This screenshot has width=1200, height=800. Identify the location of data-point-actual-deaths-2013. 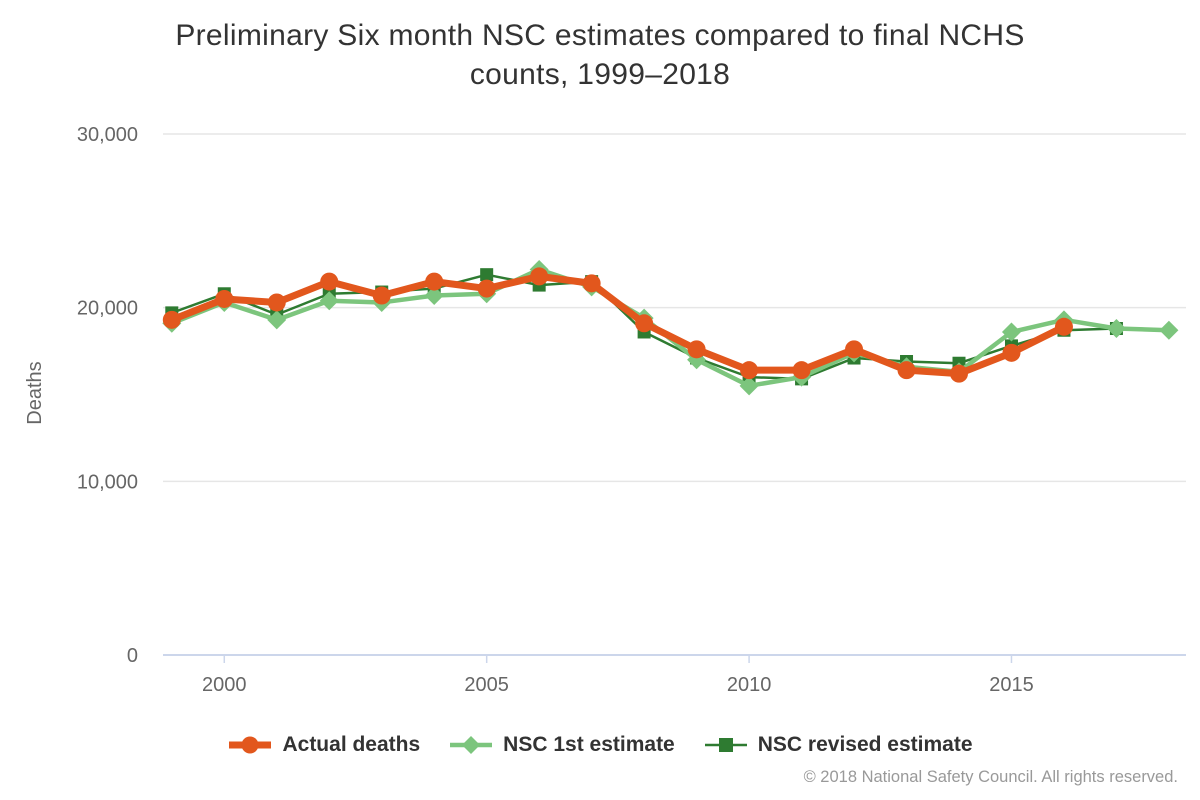
(906, 370).